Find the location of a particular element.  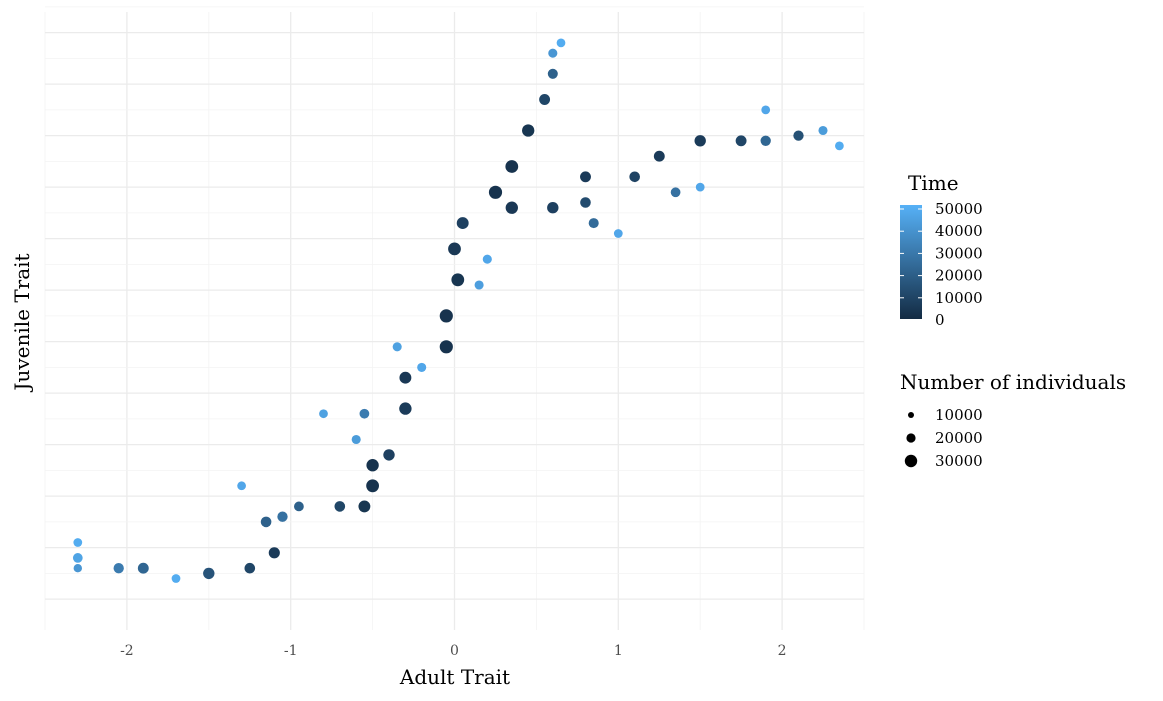

x-axis-title: Adult Trait is located at coordinates (454, 677).